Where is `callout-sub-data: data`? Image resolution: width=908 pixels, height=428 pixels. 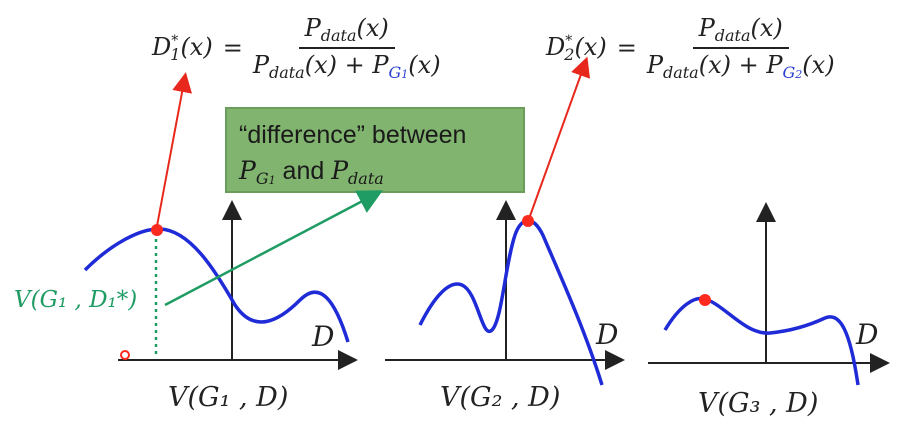 callout-sub-data: data is located at coordinates (366, 178).